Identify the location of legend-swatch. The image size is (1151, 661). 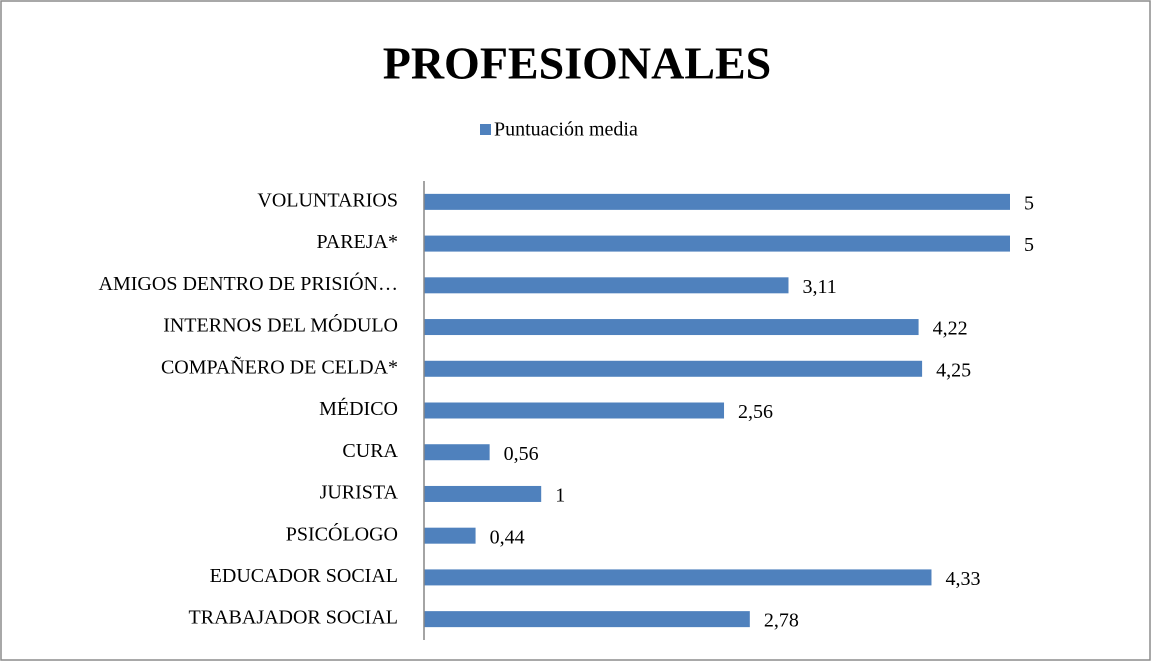
(485, 129).